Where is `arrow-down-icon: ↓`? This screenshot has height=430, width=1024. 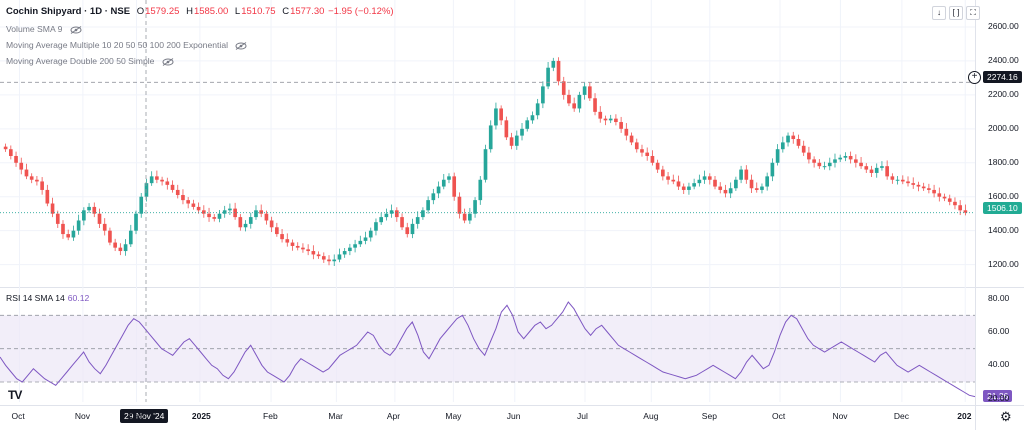
arrow-down-icon: ↓ is located at coordinates (939, 13).